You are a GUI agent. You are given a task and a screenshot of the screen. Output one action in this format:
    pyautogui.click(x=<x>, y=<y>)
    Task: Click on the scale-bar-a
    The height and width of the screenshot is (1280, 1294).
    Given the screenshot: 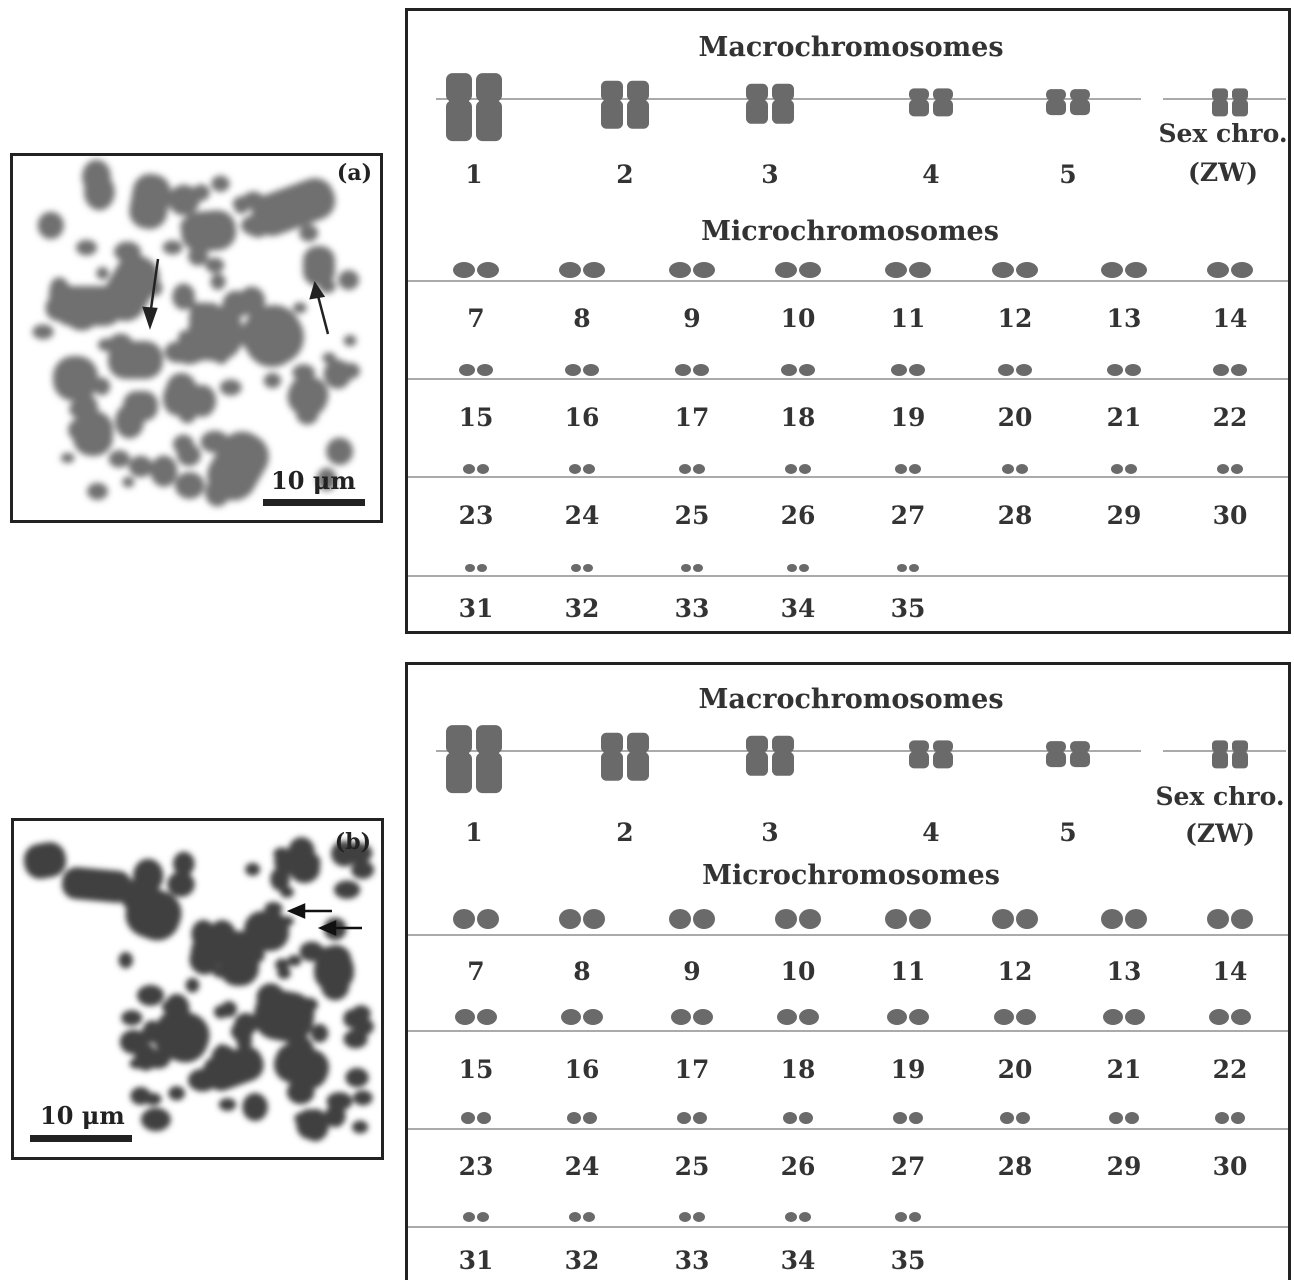 What is the action you would take?
    pyautogui.click(x=314, y=502)
    